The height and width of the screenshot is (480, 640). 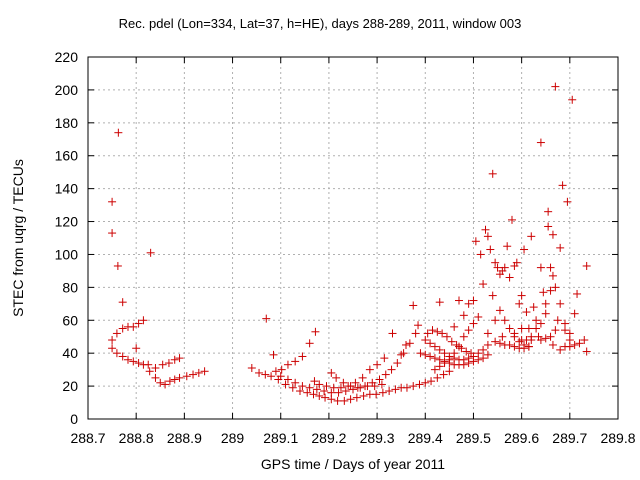 What do you see at coordinates (67, 90) in the screenshot?
I see `y-tick-label: 200` at bounding box center [67, 90].